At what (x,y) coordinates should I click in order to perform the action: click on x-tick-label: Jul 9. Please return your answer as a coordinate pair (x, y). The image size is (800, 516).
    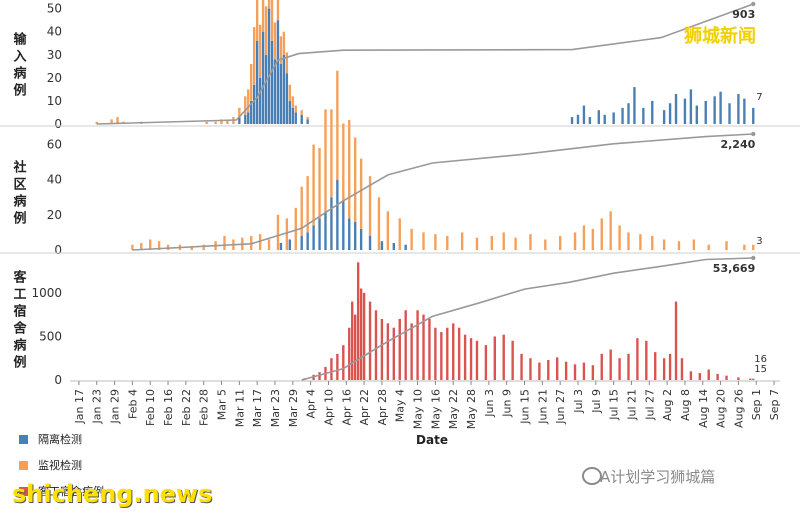
    Looking at the image, I should click on (596, 401).